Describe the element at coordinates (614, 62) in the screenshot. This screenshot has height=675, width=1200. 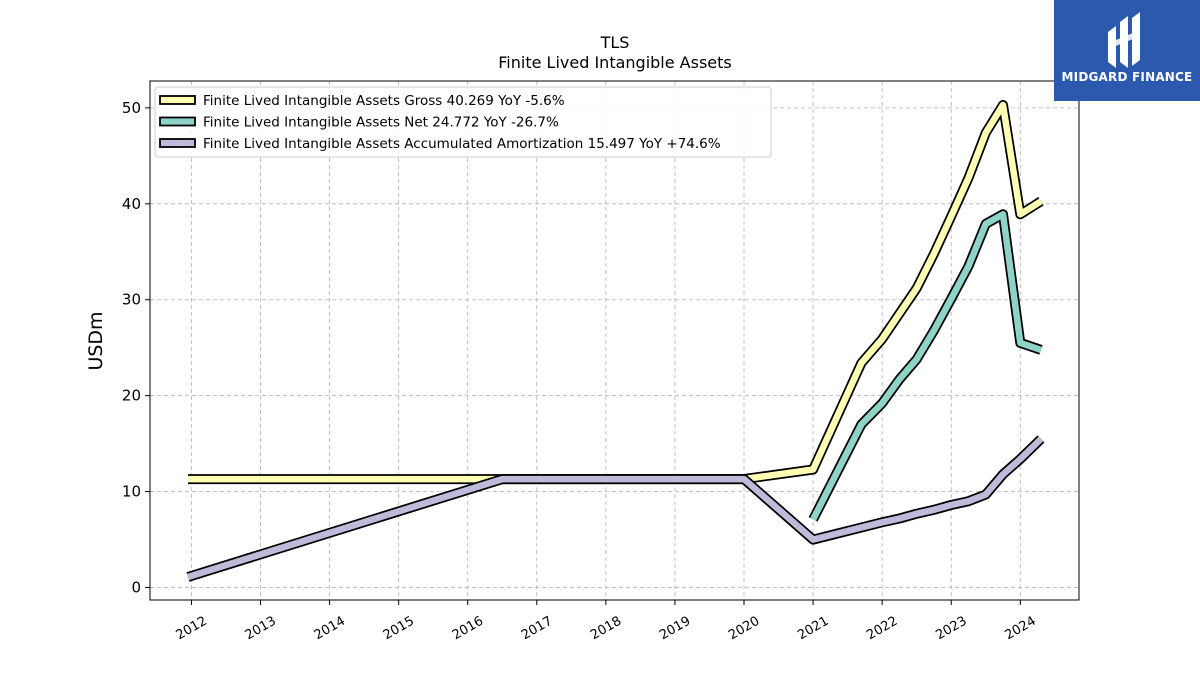
I see `chart-subtitle: Finite Lived Intangible Assets` at that location.